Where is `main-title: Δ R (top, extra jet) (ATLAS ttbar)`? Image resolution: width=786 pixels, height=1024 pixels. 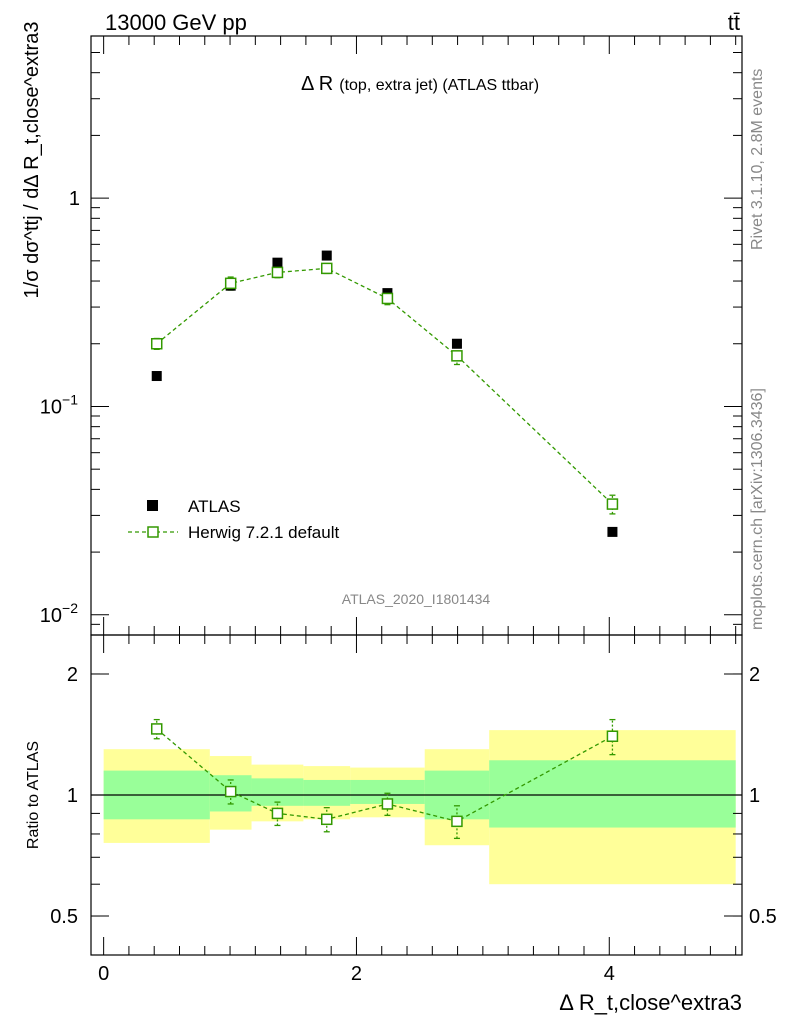 main-title: Δ R (top, extra jet) (ATLAS ttbar) is located at coordinates (420, 84).